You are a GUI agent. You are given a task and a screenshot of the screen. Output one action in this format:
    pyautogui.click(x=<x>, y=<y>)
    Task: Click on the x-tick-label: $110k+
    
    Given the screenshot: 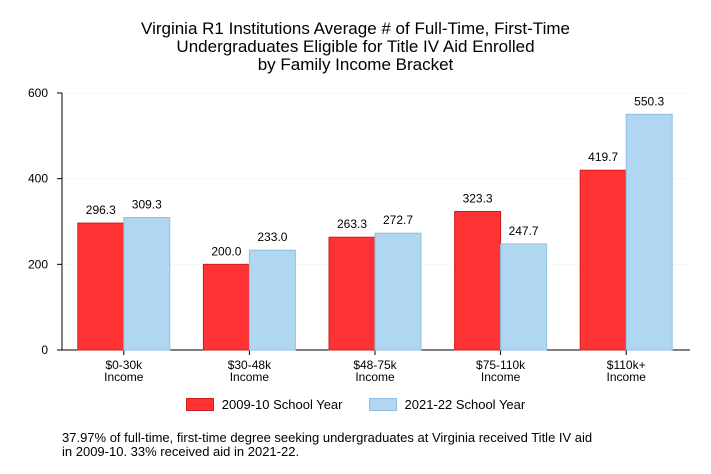 What is the action you would take?
    pyautogui.click(x=626, y=365)
    